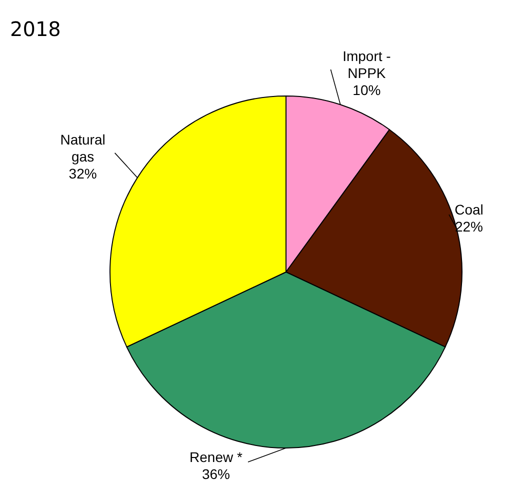 The image size is (511, 495). I want to click on slice-label: Renew *, so click(217, 457).